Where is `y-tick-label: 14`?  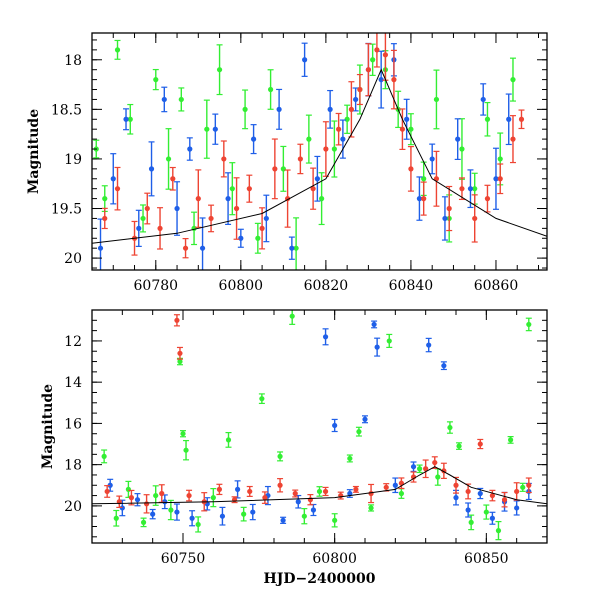 y-tick-label: 14 is located at coordinates (73, 383).